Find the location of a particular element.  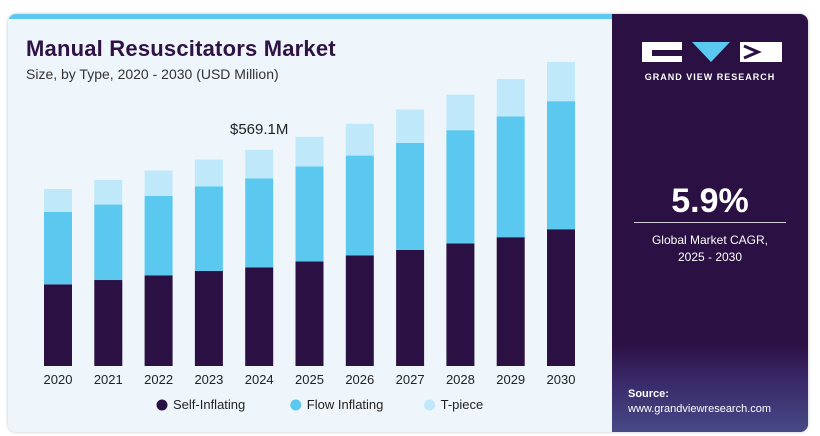

legend-label-flow-inflating: Flow Inflating is located at coordinates (345, 404).